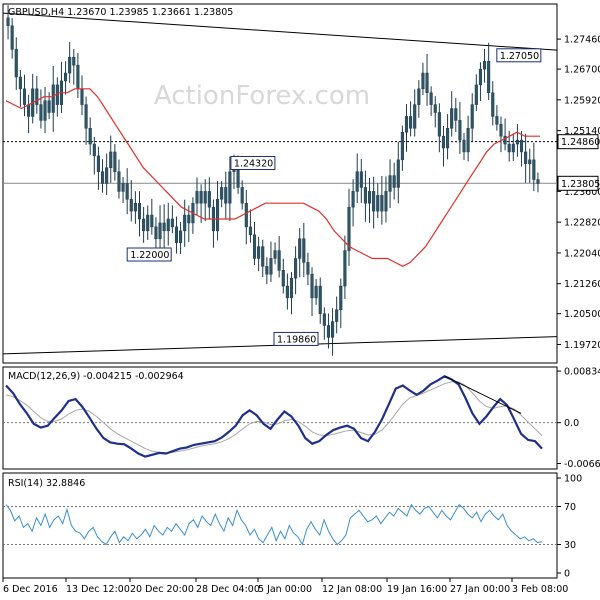 The width and height of the screenshot is (600, 600). I want to click on price-callout-label: 1.24320, so click(253, 163).